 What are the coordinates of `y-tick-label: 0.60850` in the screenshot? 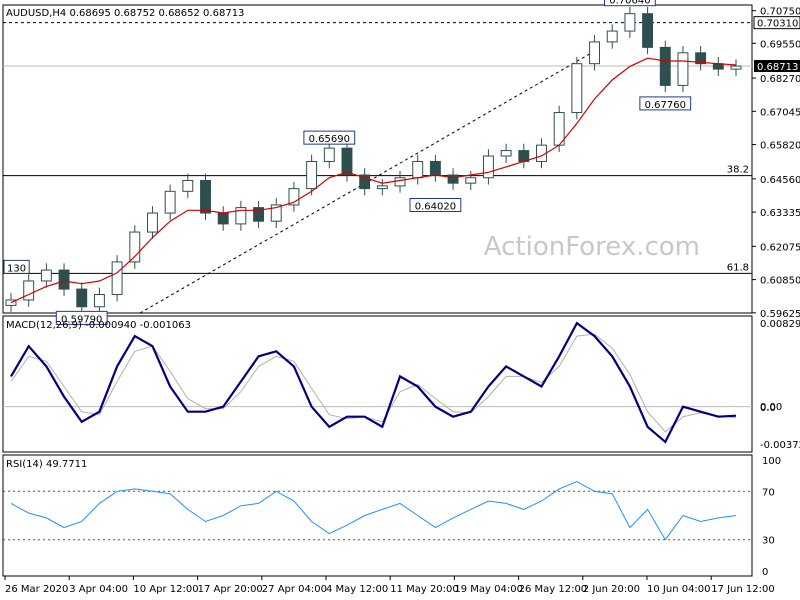 It's located at (780, 281).